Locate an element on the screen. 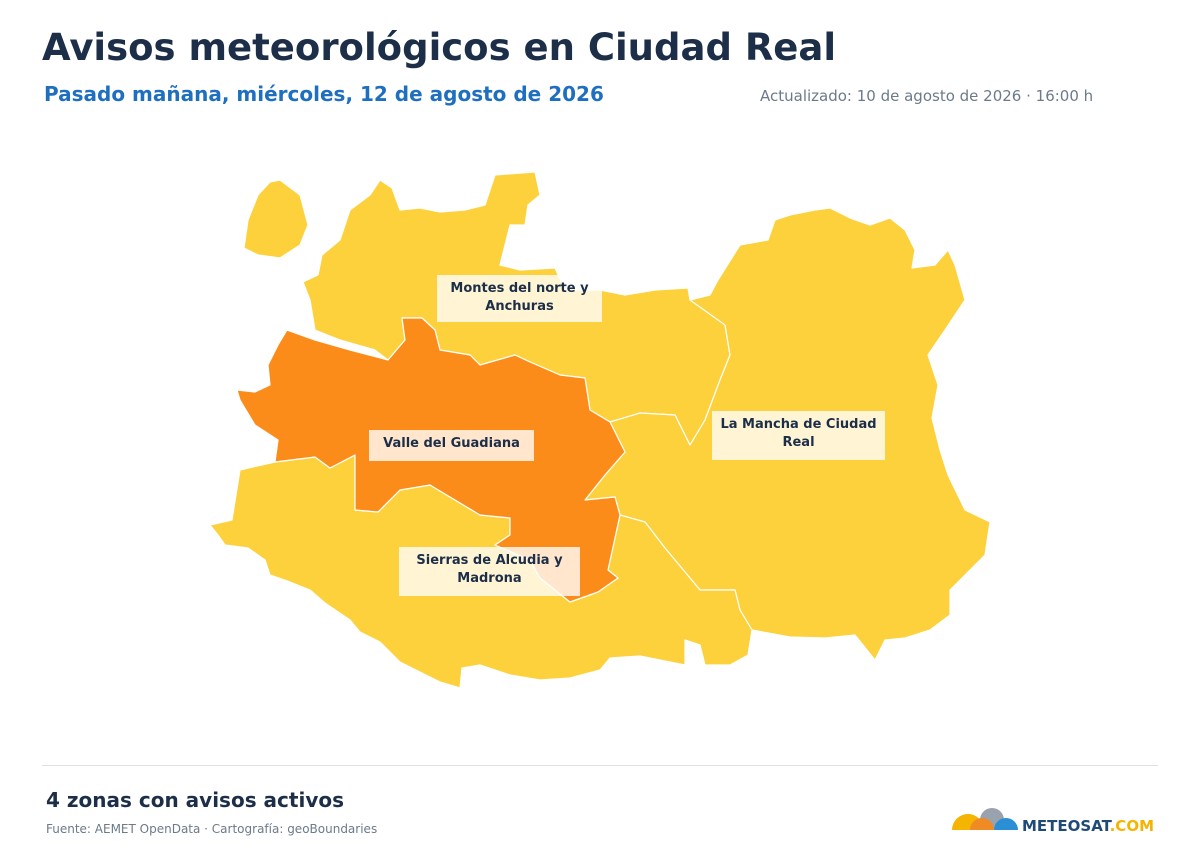 The image size is (1200, 850). logo-main: METEOSAT is located at coordinates (1066, 826).